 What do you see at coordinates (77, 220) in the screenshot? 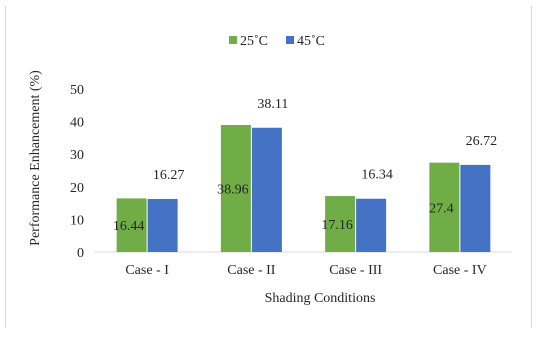
I see `y-tick-label: 10` at bounding box center [77, 220].